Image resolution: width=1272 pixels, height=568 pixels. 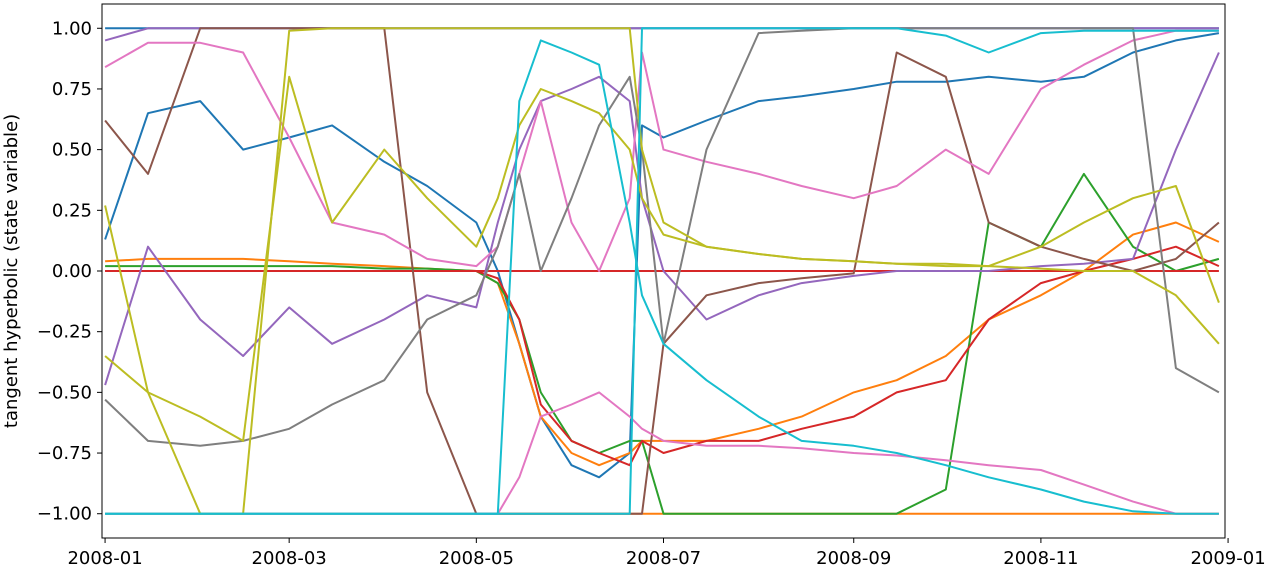 I want to click on x-tick-label: 2008-03, so click(x=289, y=558).